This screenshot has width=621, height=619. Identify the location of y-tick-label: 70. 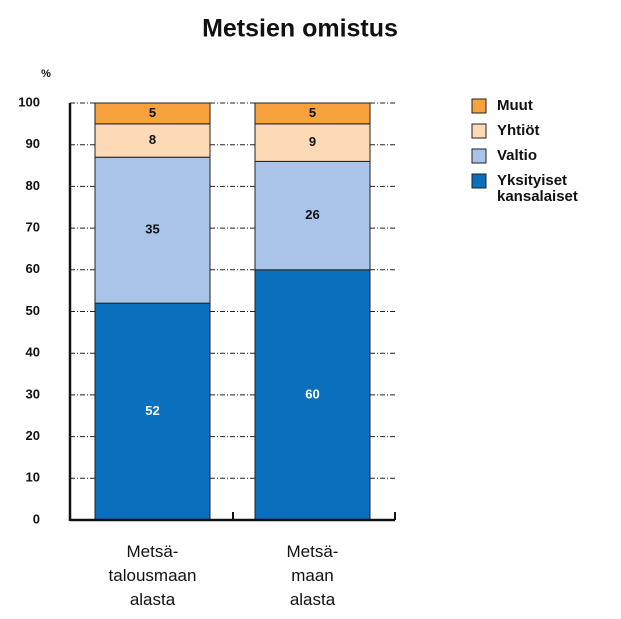
(33, 227).